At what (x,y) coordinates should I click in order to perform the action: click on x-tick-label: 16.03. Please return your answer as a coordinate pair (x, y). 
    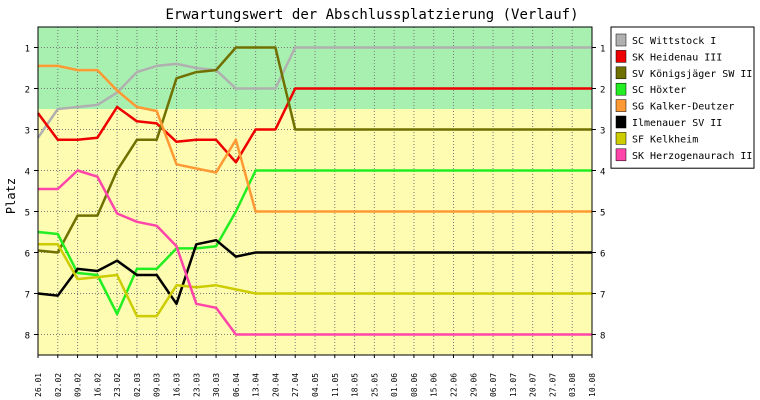
    Looking at the image, I should click on (177, 385).